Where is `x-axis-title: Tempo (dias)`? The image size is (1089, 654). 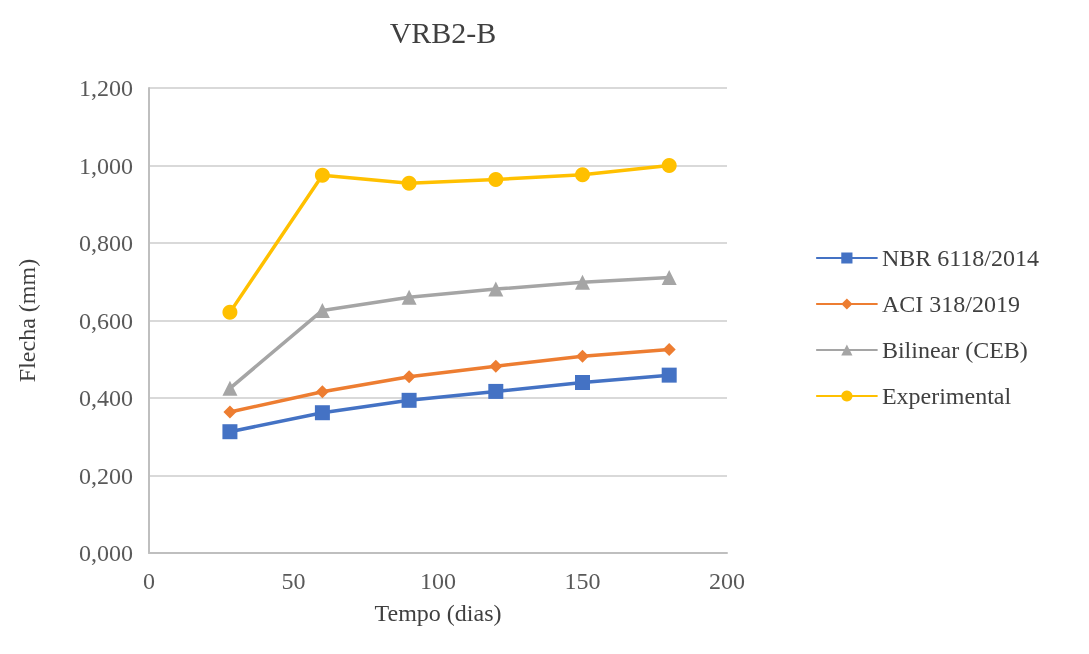 x-axis-title: Tempo (dias) is located at coordinates (438, 613).